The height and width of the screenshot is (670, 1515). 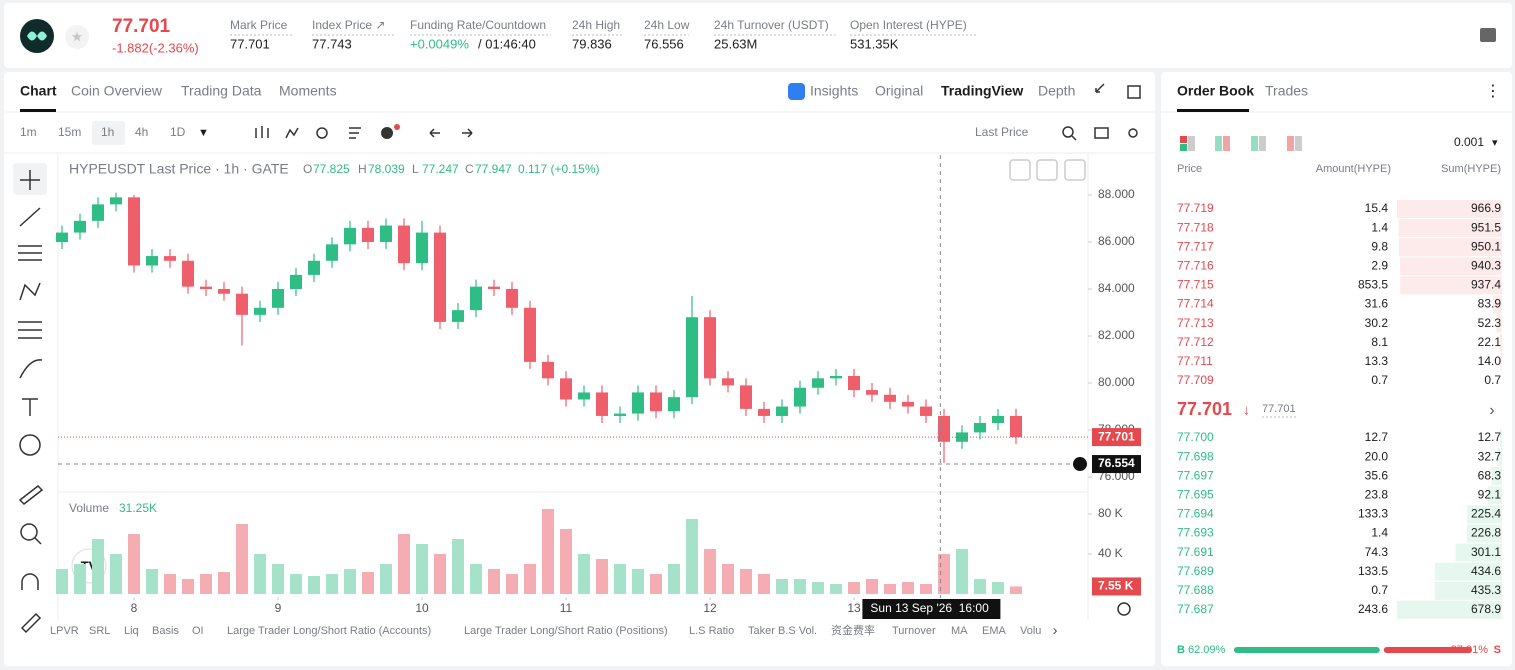 What do you see at coordinates (711, 631) in the screenshot?
I see `indicator-tab: L.S Ratio` at bounding box center [711, 631].